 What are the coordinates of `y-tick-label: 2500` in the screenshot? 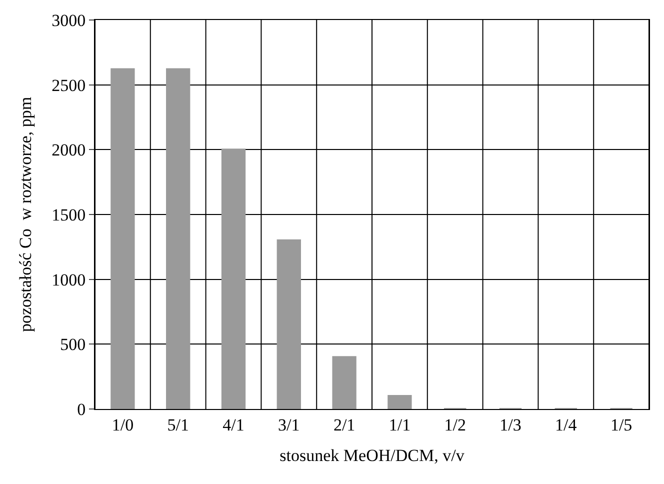 It's located at (69, 85).